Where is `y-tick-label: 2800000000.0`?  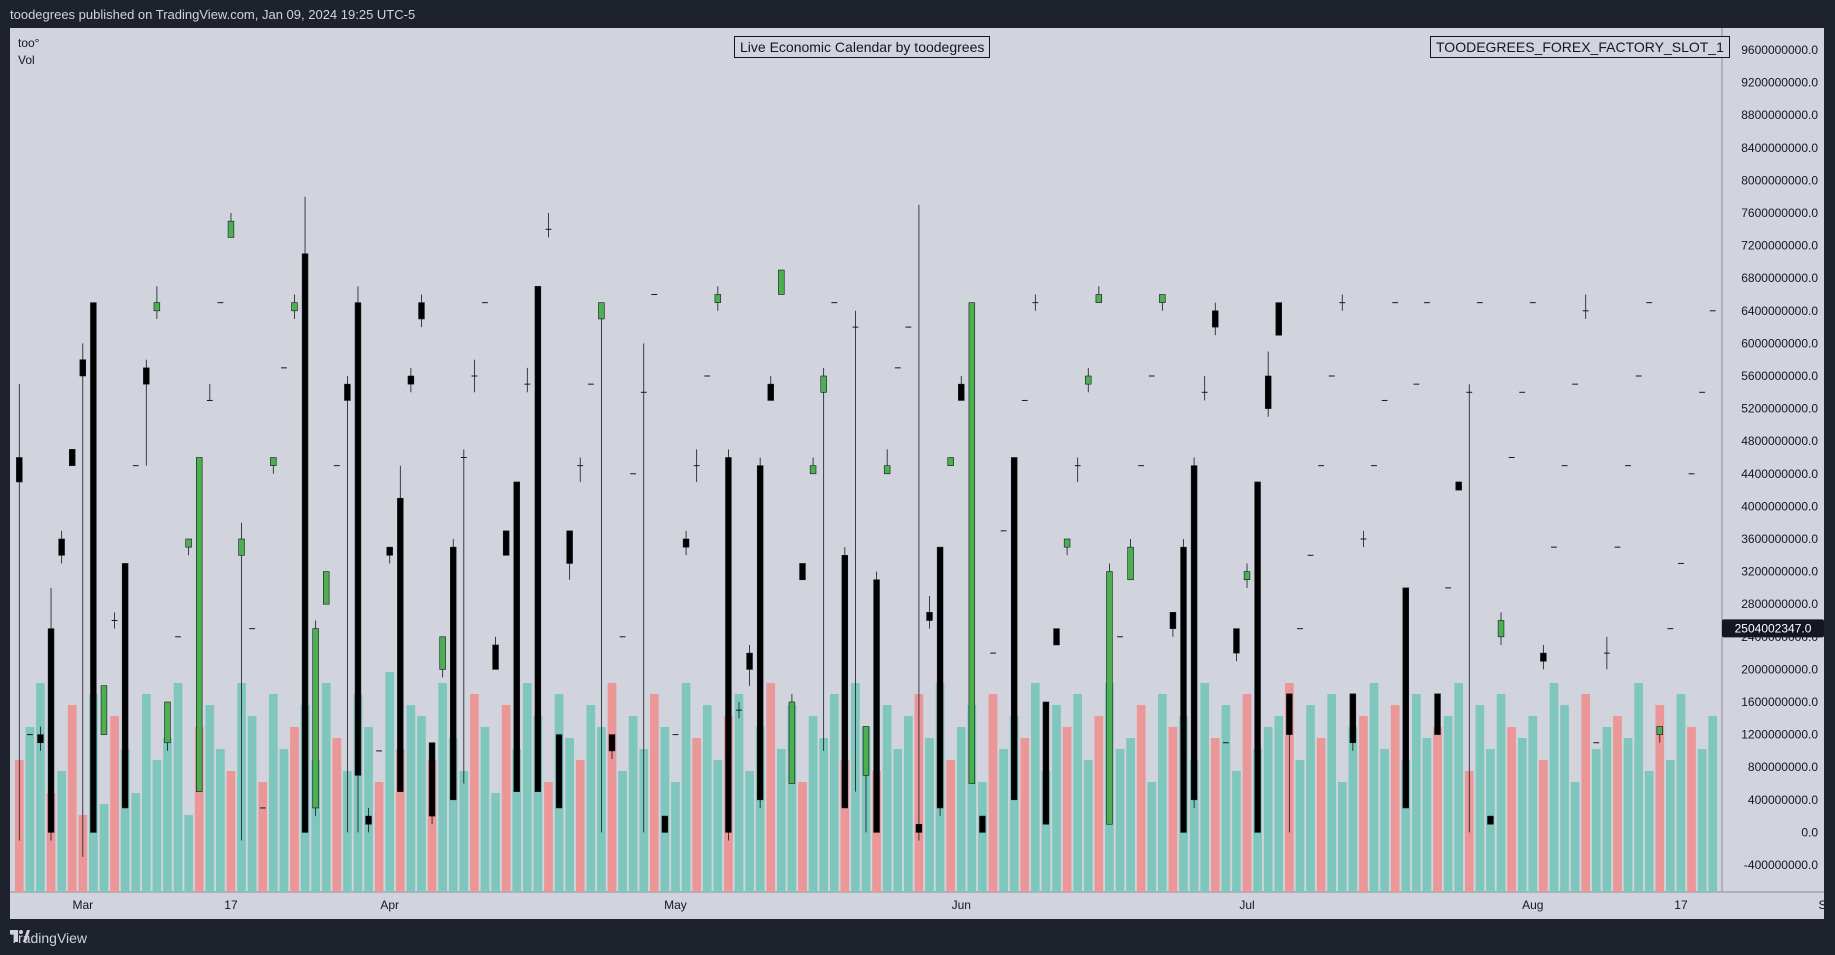 y-tick-label: 2800000000.0 is located at coordinates (1779, 604).